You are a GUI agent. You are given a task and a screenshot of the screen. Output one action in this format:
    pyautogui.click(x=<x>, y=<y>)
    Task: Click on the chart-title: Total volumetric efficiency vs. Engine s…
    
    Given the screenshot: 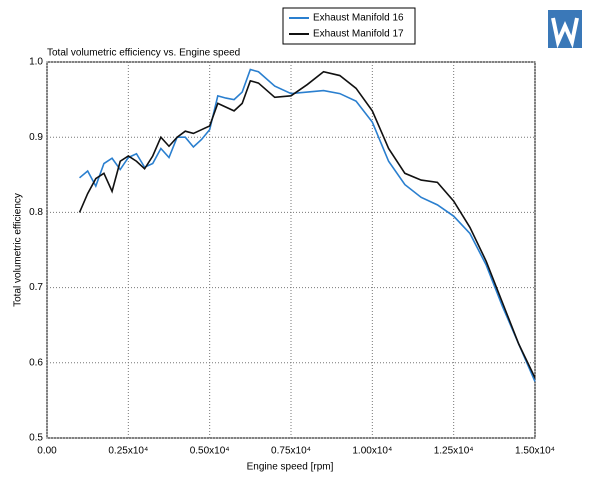 What is the action you would take?
    pyautogui.click(x=143, y=53)
    